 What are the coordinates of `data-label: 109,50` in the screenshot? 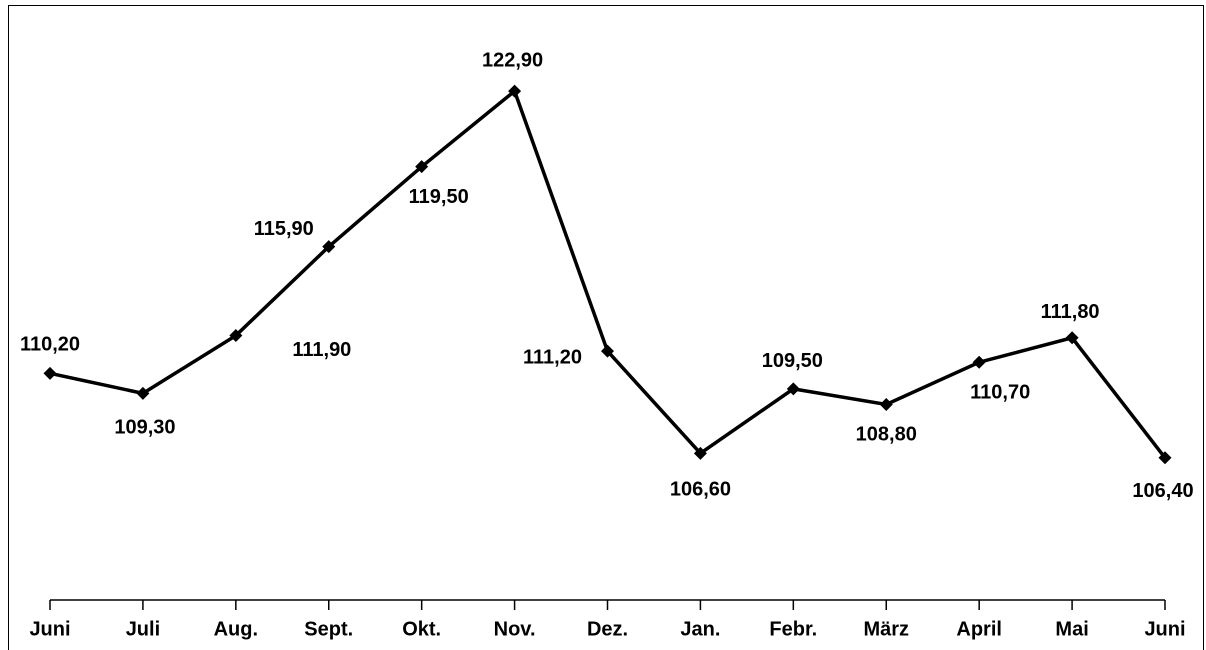 It's located at (792, 361).